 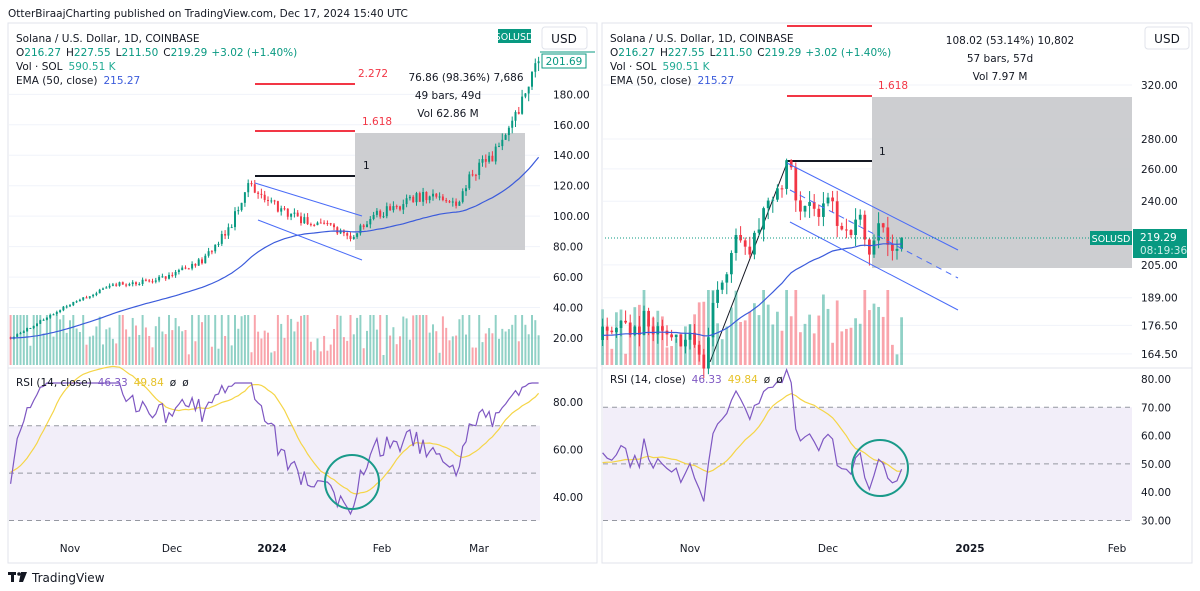 I want to click on tradingview-logo: TradingView, so click(x=56, y=578).